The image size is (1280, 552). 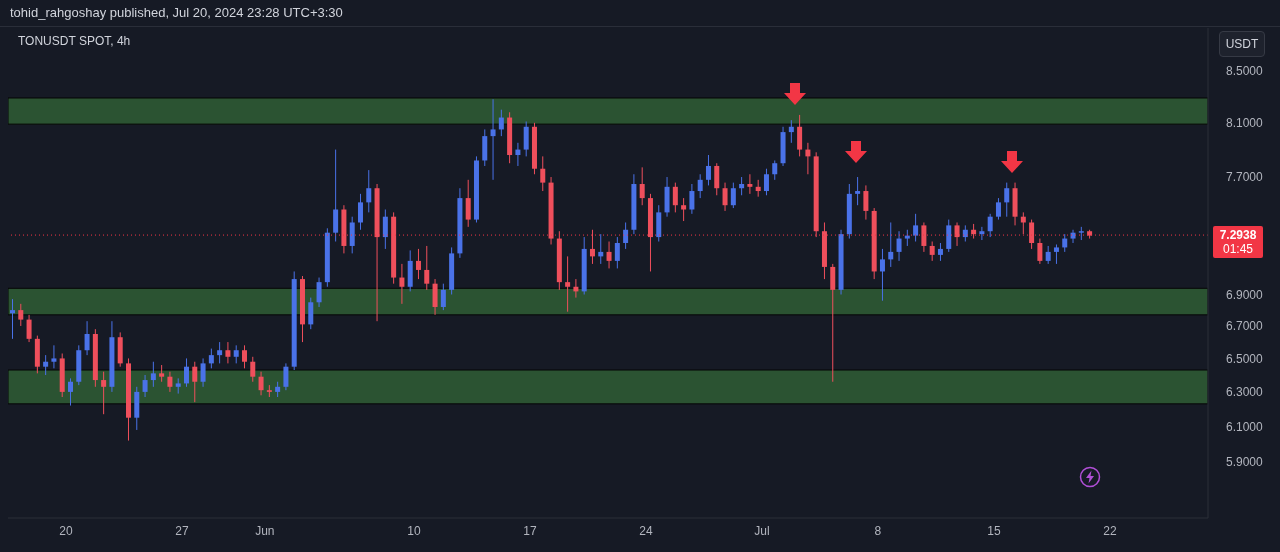 What do you see at coordinates (1245, 294) in the screenshot?
I see `y-tick-label: 6.9000` at bounding box center [1245, 294].